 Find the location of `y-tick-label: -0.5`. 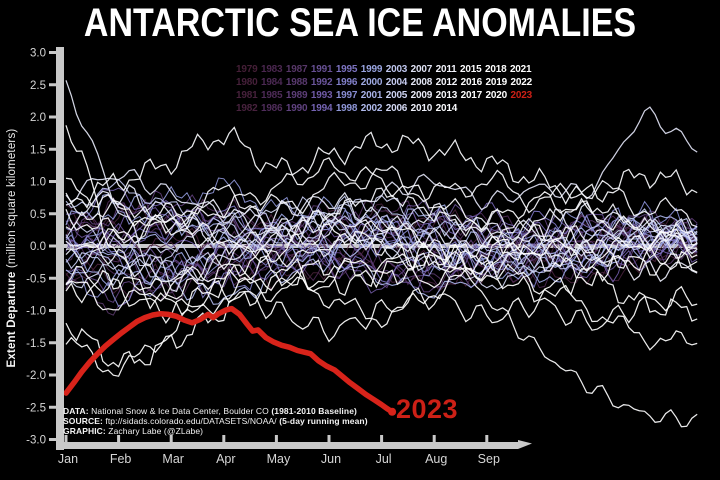

y-tick-label: -0.5 is located at coordinates (36, 279).